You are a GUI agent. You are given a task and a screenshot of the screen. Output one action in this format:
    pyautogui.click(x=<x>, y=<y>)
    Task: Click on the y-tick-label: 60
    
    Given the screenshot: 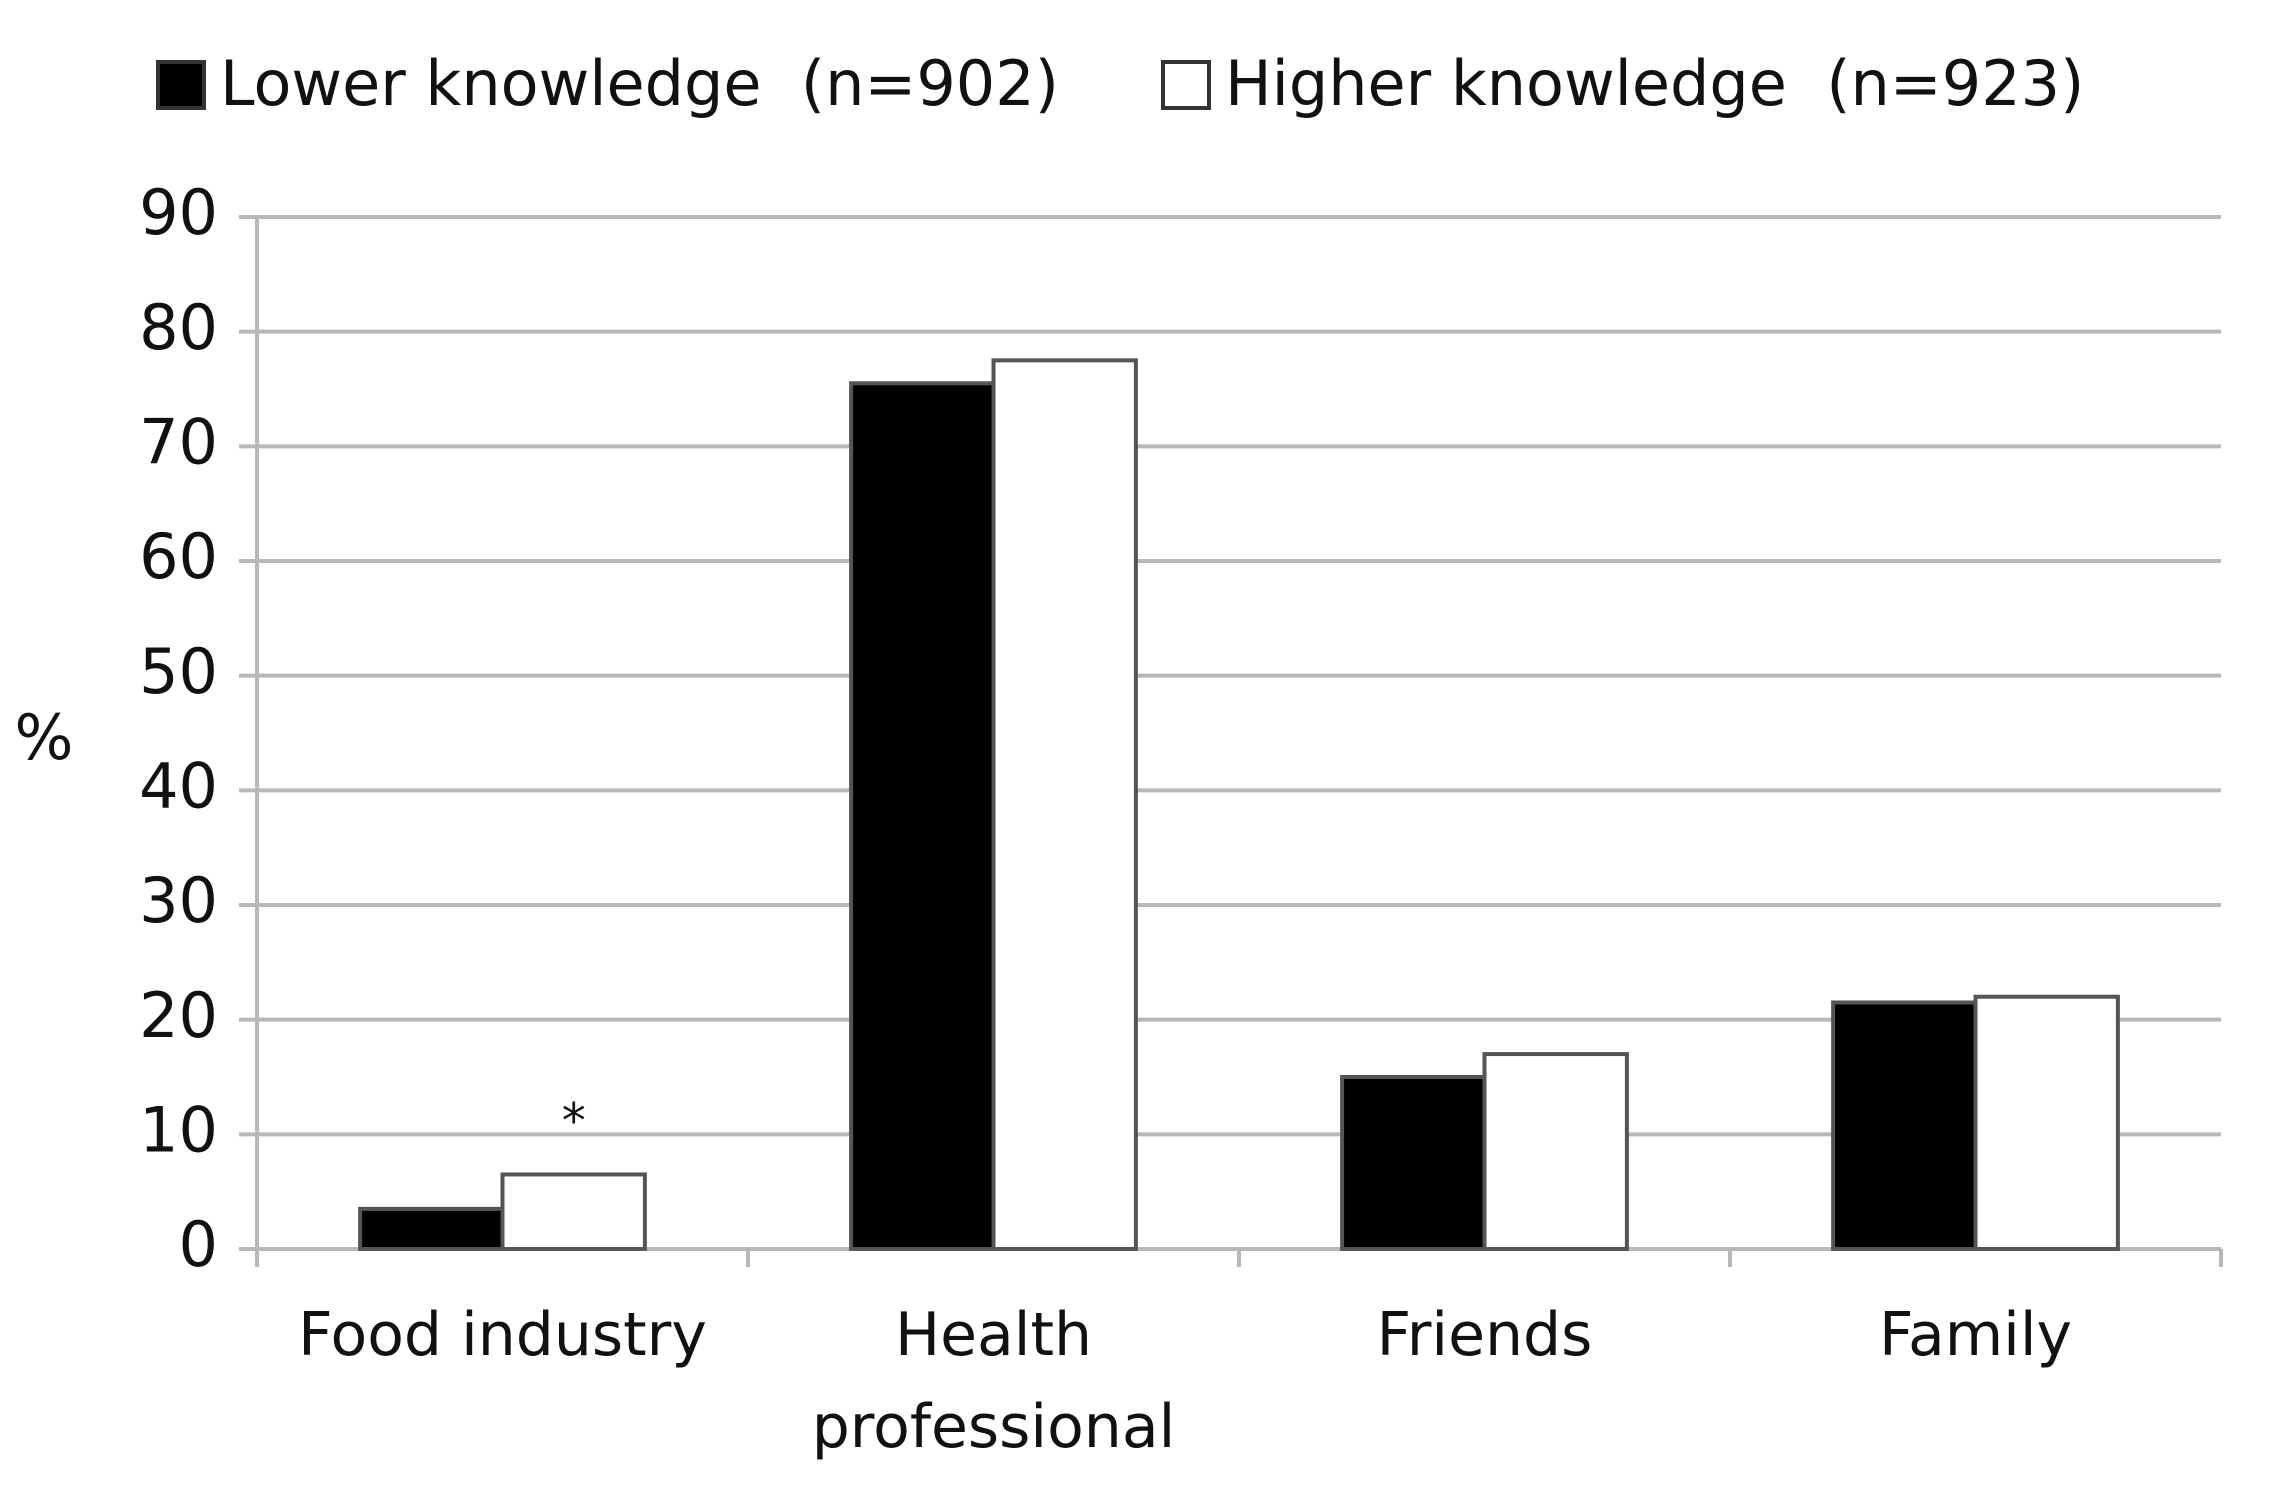 What is the action you would take?
    pyautogui.click(x=178, y=556)
    